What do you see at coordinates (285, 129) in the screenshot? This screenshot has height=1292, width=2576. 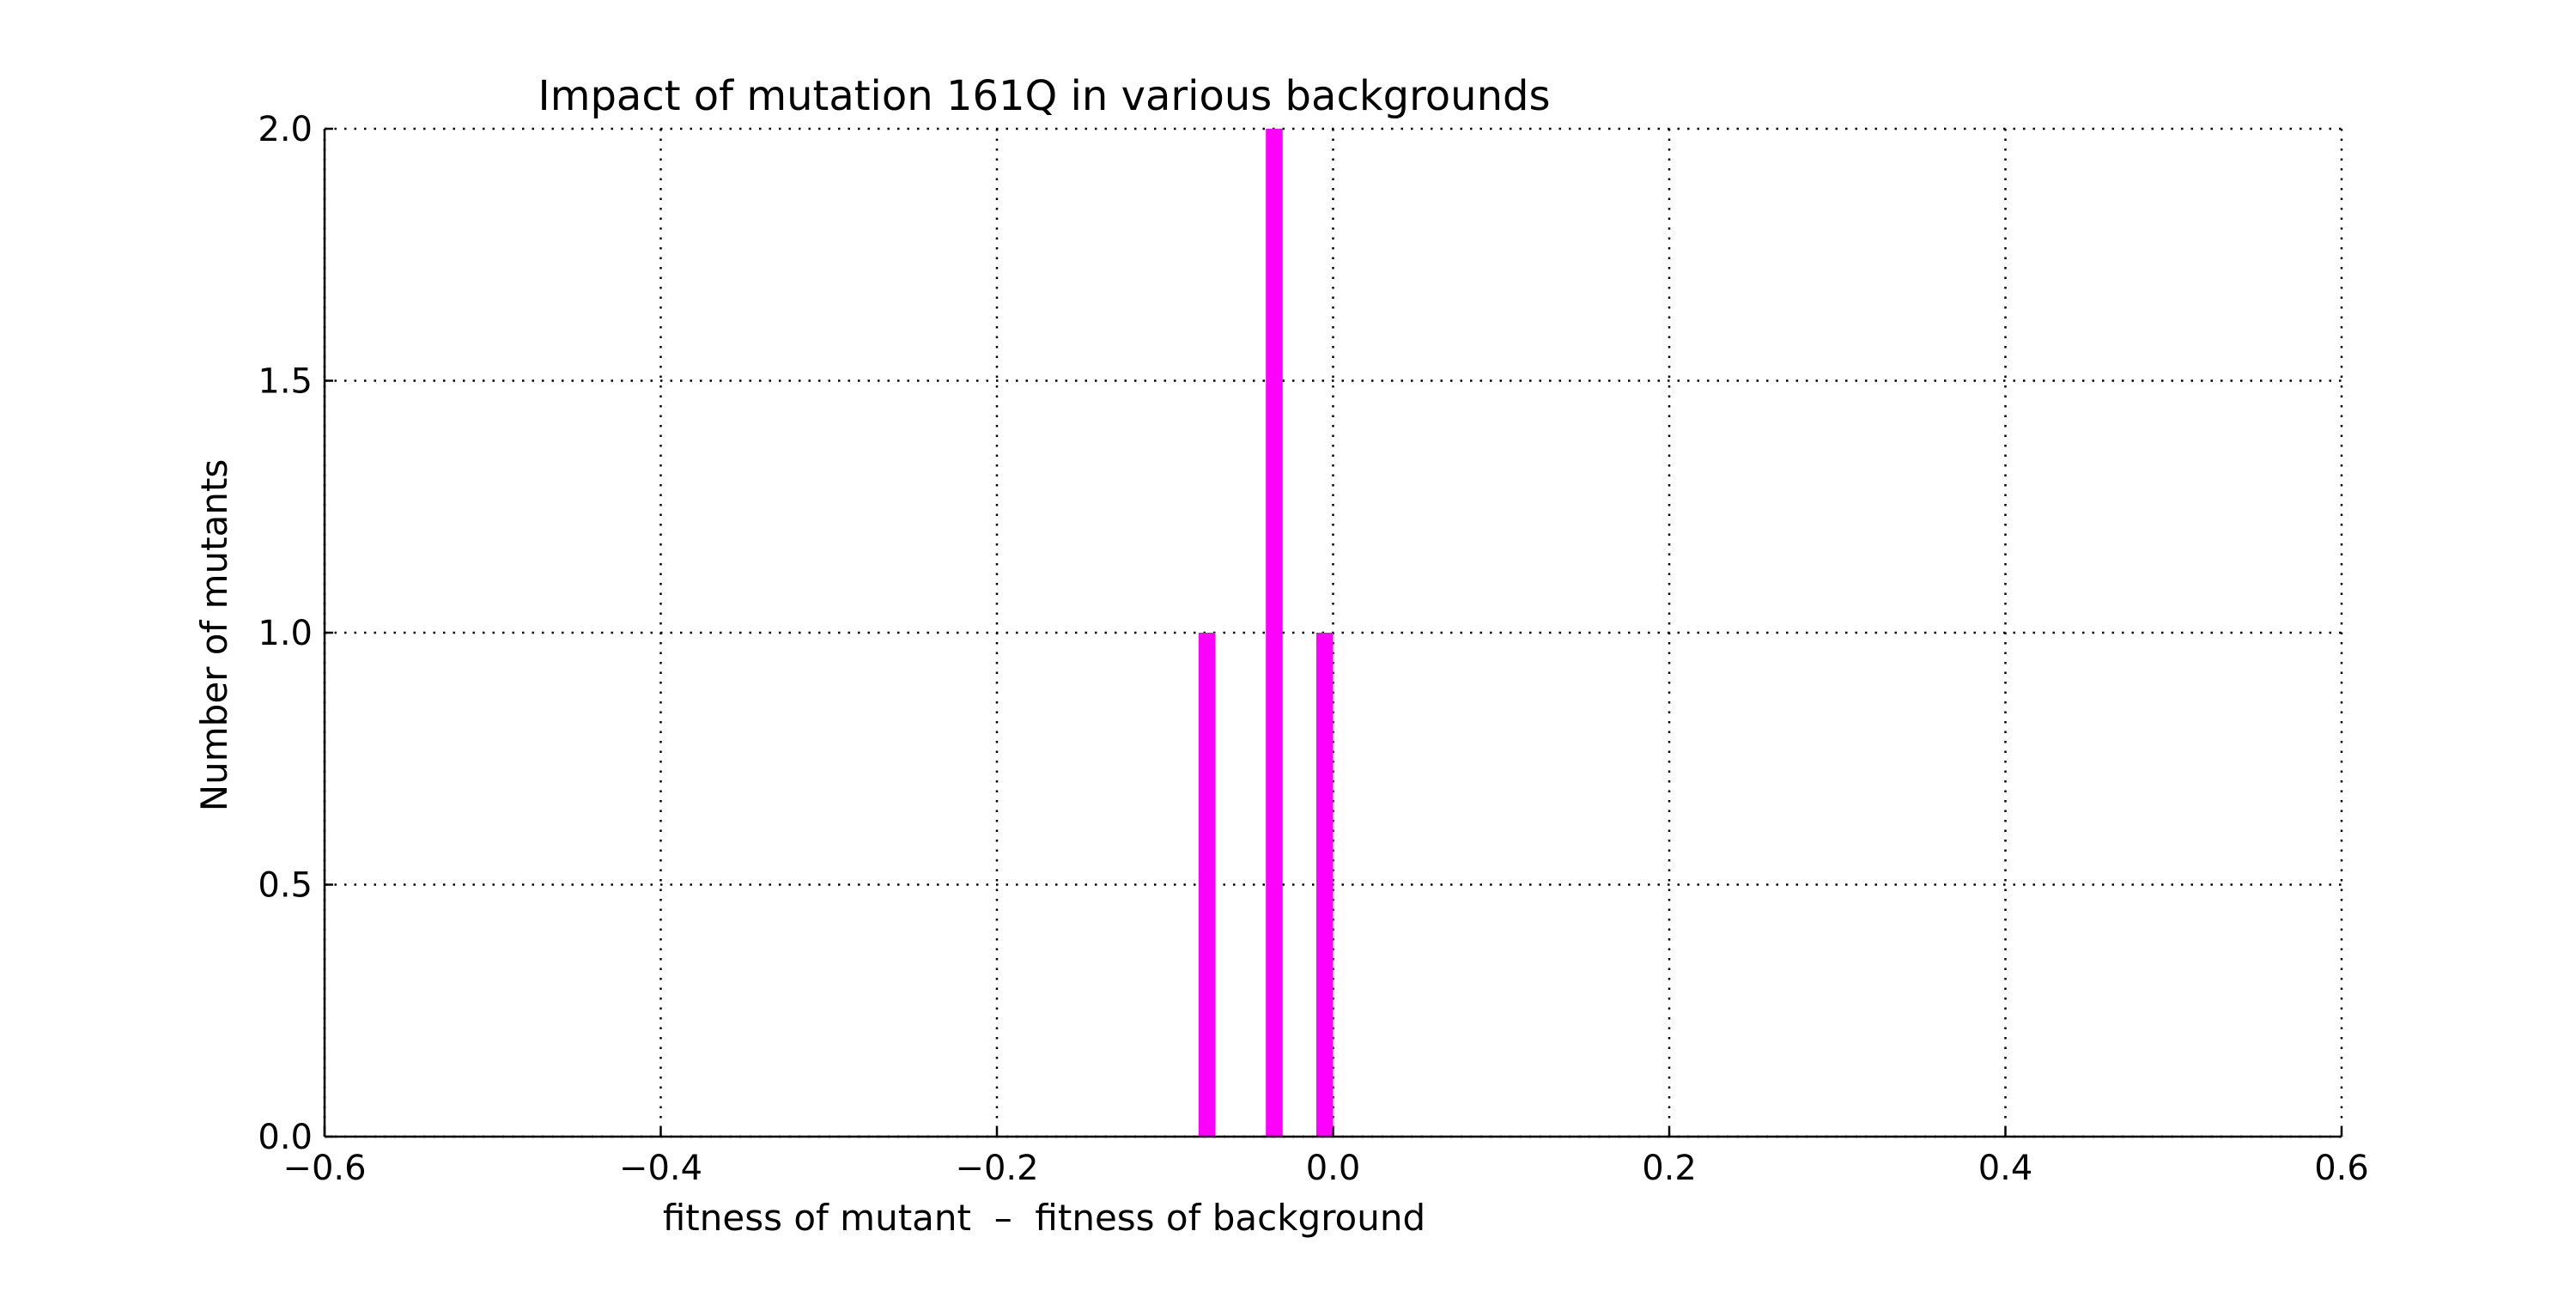 I see `y-tick-label: 2.0` at bounding box center [285, 129].